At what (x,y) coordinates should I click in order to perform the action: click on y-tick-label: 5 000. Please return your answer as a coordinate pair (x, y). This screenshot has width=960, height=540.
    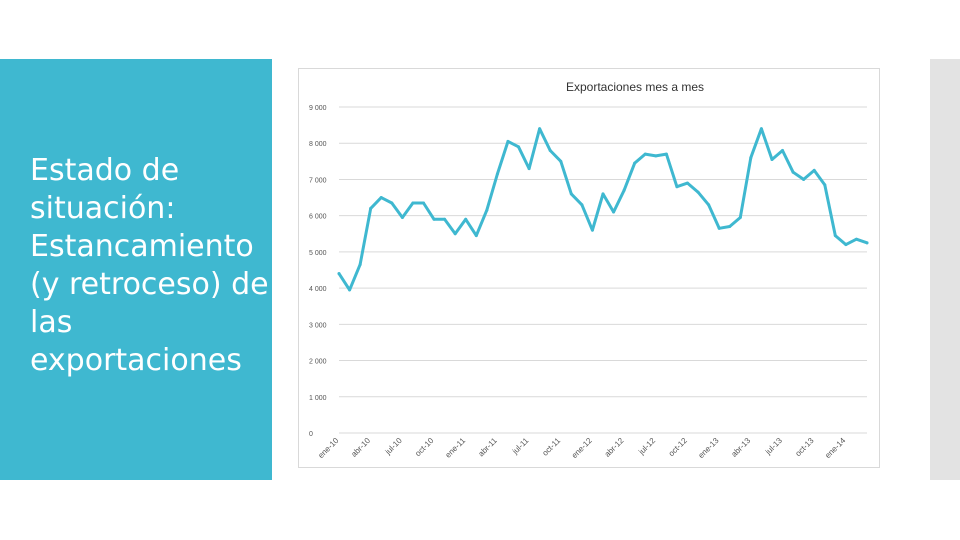
    Looking at the image, I should click on (318, 253).